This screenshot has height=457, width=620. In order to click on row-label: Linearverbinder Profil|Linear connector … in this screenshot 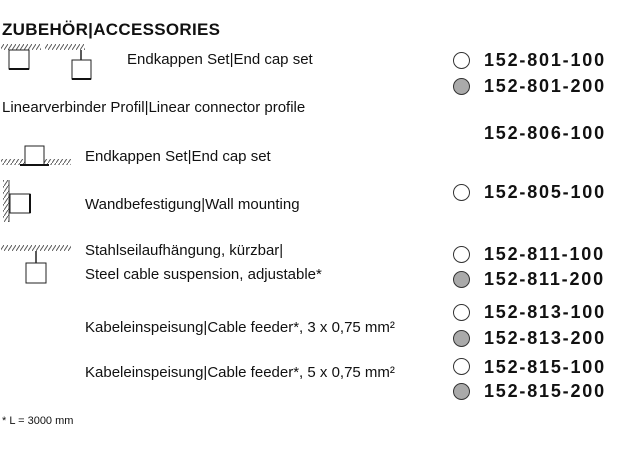, I will do `click(154, 107)`.